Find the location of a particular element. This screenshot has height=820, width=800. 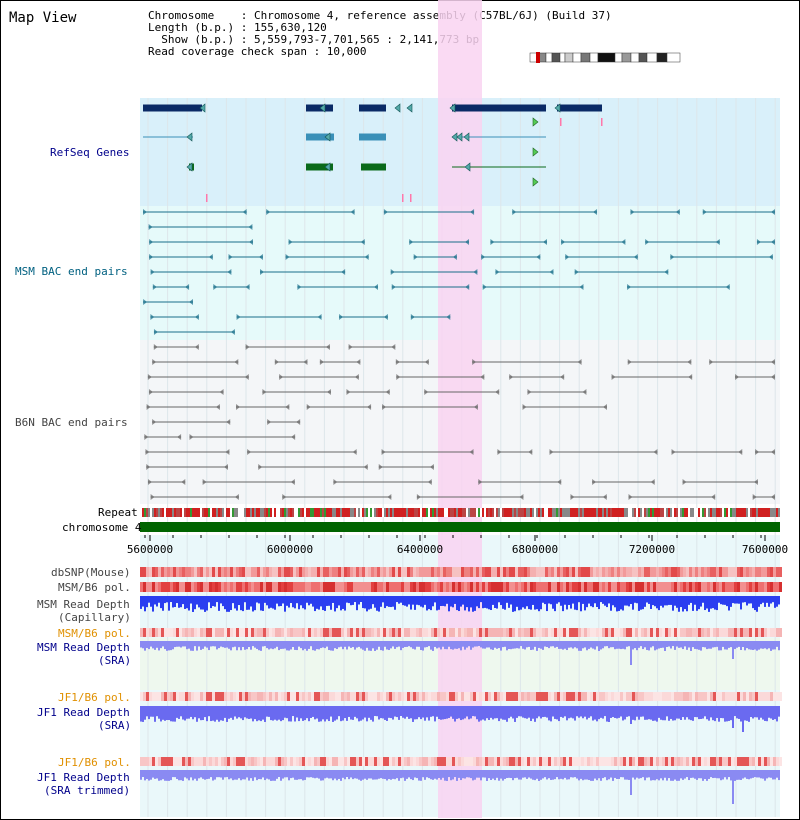

track-label-chromosome: chromosome 4 is located at coordinates (102, 527).